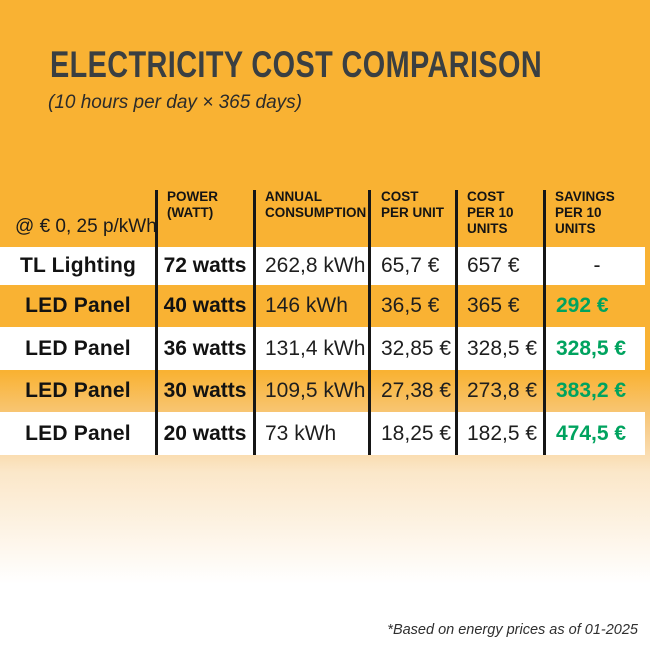 This screenshot has width=650, height=650. I want to click on product-name: TL Lighting, so click(78, 265).